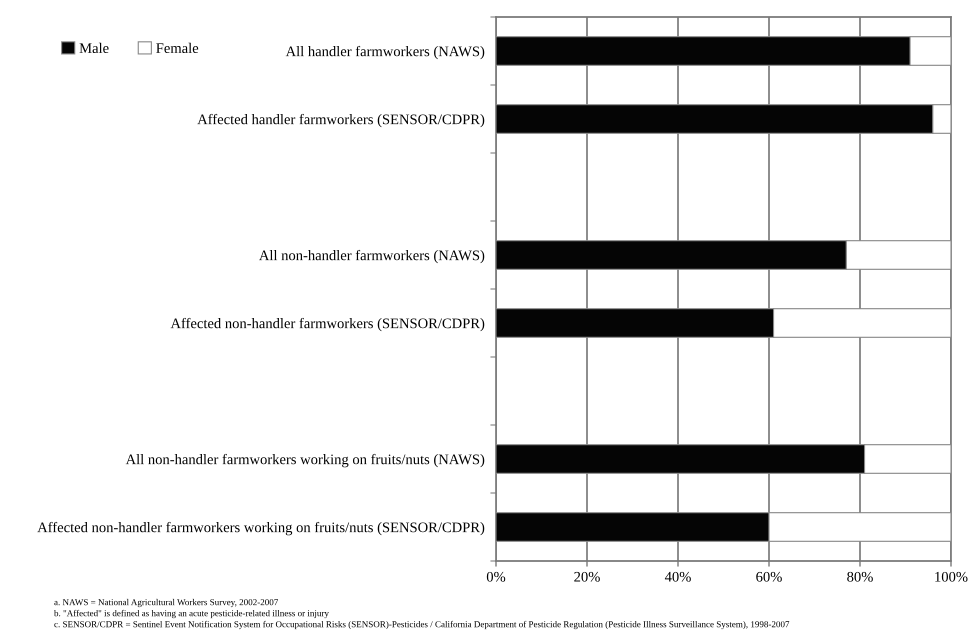  I want to click on x-tick-label: 40%, so click(677, 577).